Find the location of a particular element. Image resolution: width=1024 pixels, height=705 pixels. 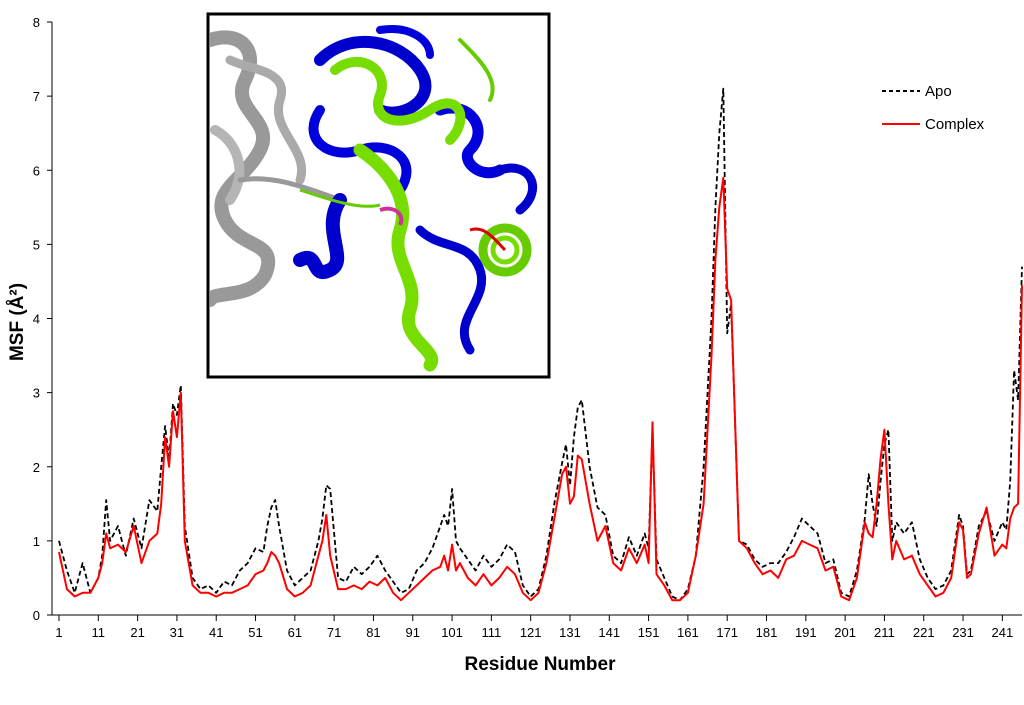

x-tick-label: 161 is located at coordinates (688, 632).